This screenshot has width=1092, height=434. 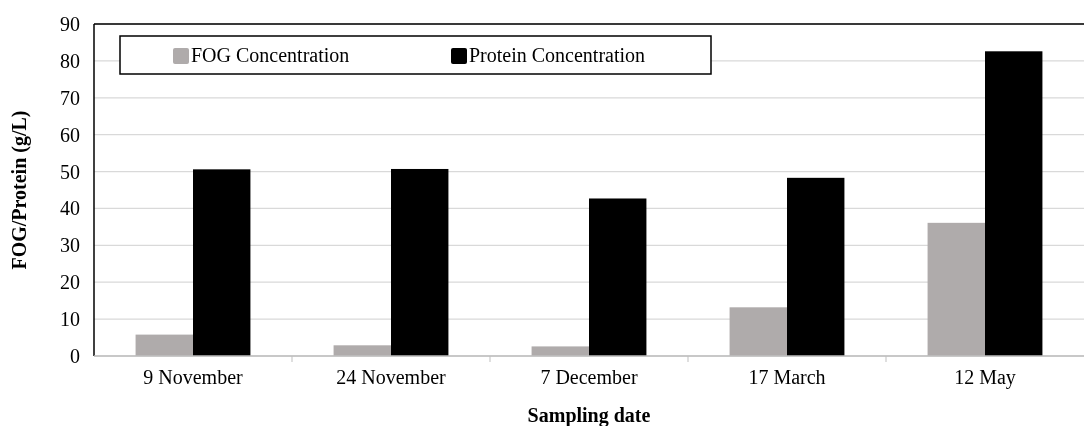 What do you see at coordinates (193, 377) in the screenshot?
I see `x-tick-label: 9 November` at bounding box center [193, 377].